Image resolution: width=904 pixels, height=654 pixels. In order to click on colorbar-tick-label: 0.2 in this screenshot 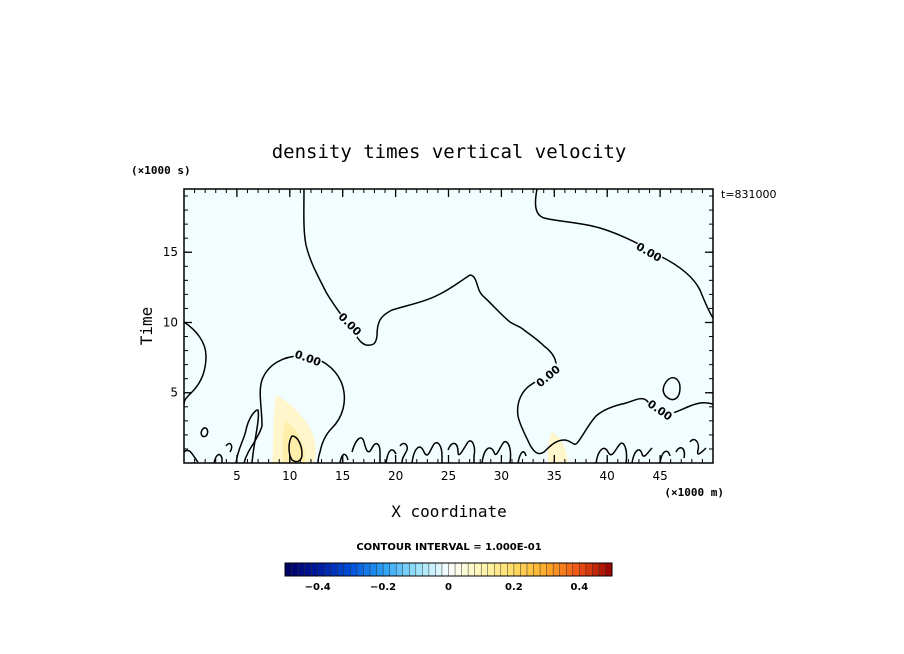, I will do `click(514, 587)`.